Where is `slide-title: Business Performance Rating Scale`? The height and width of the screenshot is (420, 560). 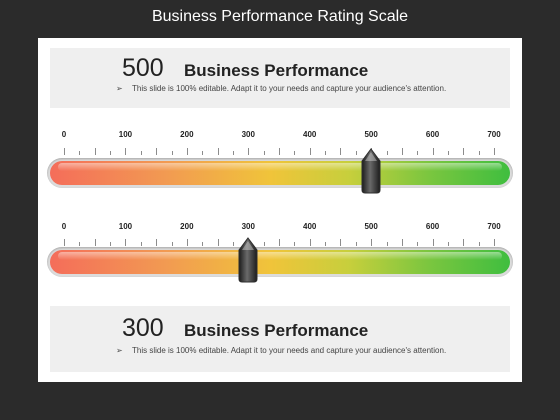
slide-title: Business Performance Rating Scale is located at coordinates (280, 16).